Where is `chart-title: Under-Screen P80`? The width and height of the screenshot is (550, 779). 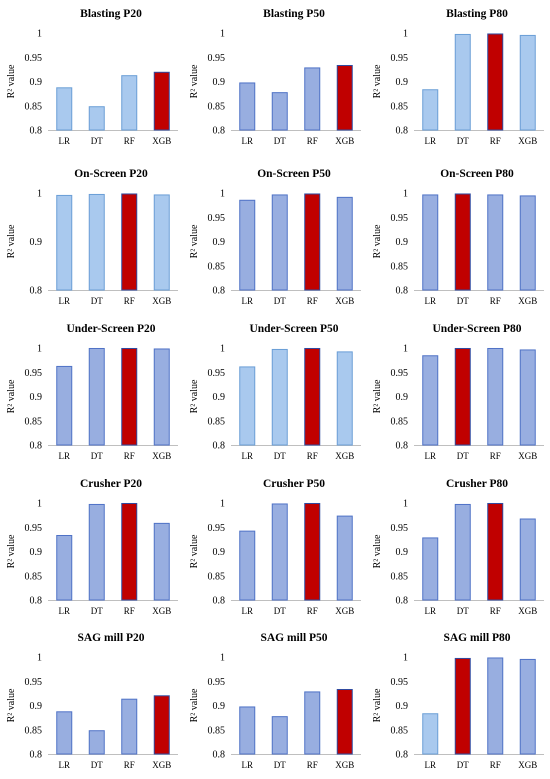
chart-title: Under-Screen P80 is located at coordinates (476, 329).